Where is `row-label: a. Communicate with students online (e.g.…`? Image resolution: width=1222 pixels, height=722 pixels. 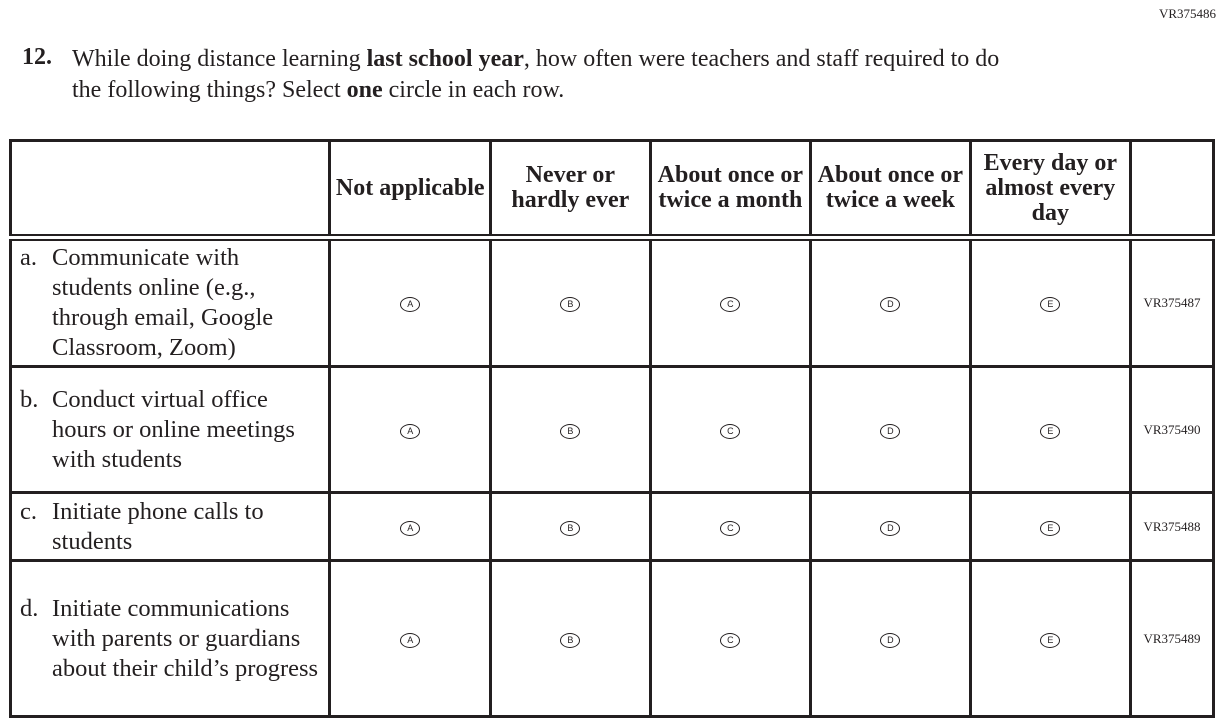 row-label: a. Communicate with students online (e.g.… is located at coordinates (170, 302).